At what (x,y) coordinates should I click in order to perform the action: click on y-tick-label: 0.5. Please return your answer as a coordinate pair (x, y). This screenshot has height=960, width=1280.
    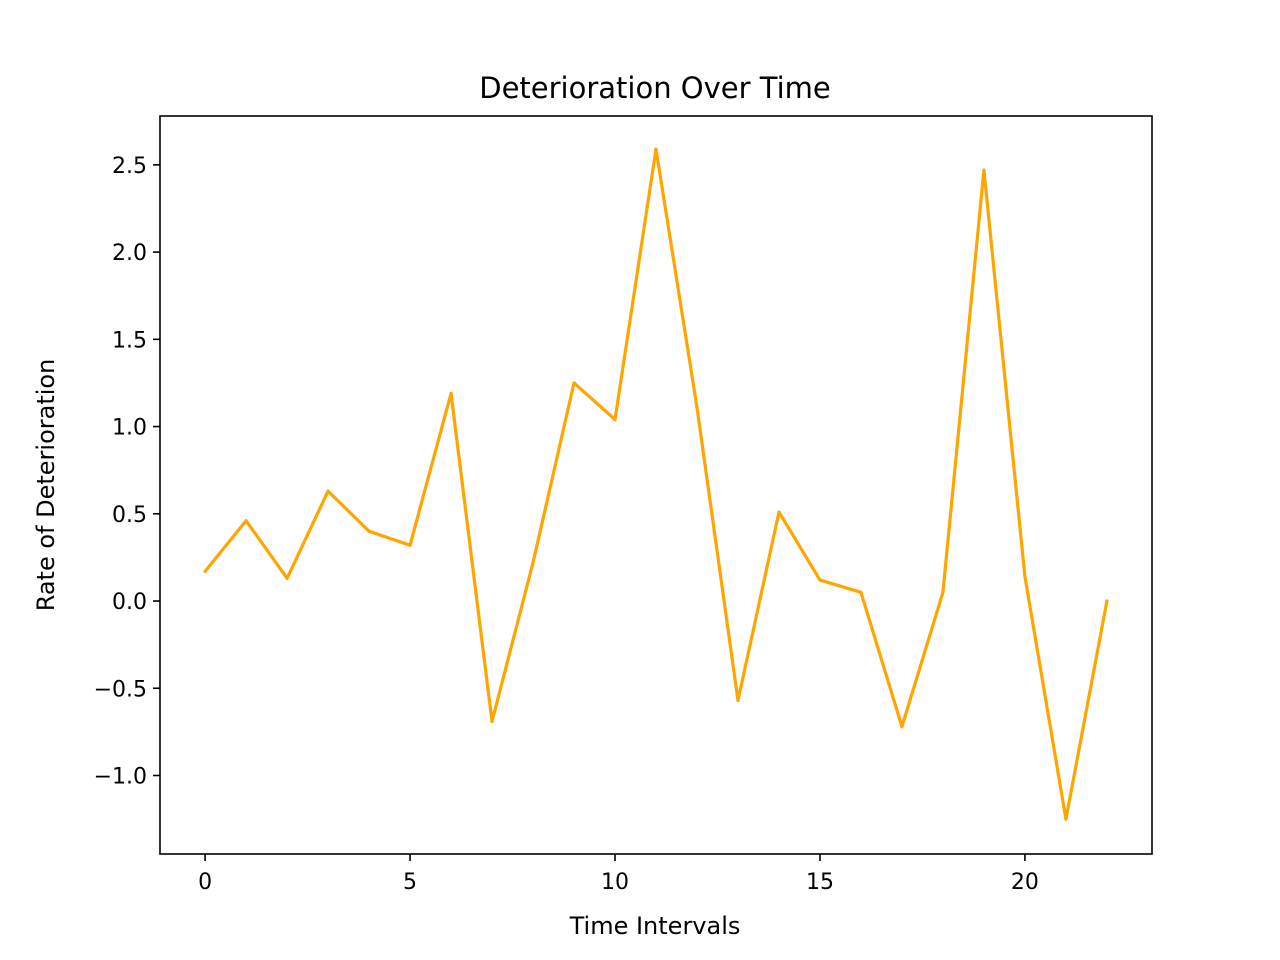
    Looking at the image, I should click on (129, 515).